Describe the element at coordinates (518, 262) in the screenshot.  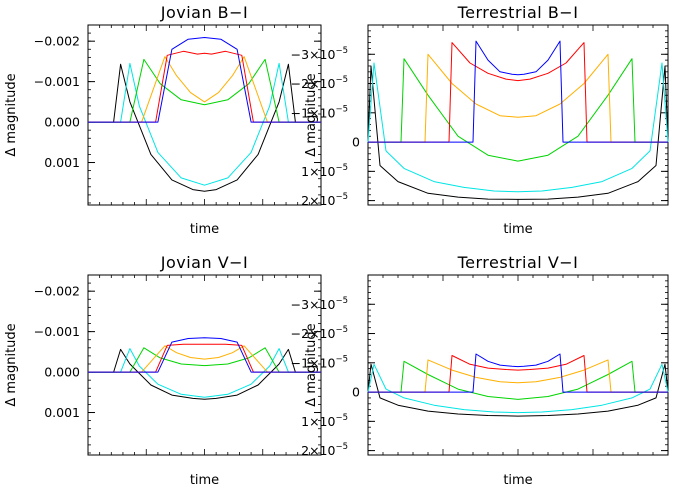
I see `chart-title: Terrestrial V−I` at that location.